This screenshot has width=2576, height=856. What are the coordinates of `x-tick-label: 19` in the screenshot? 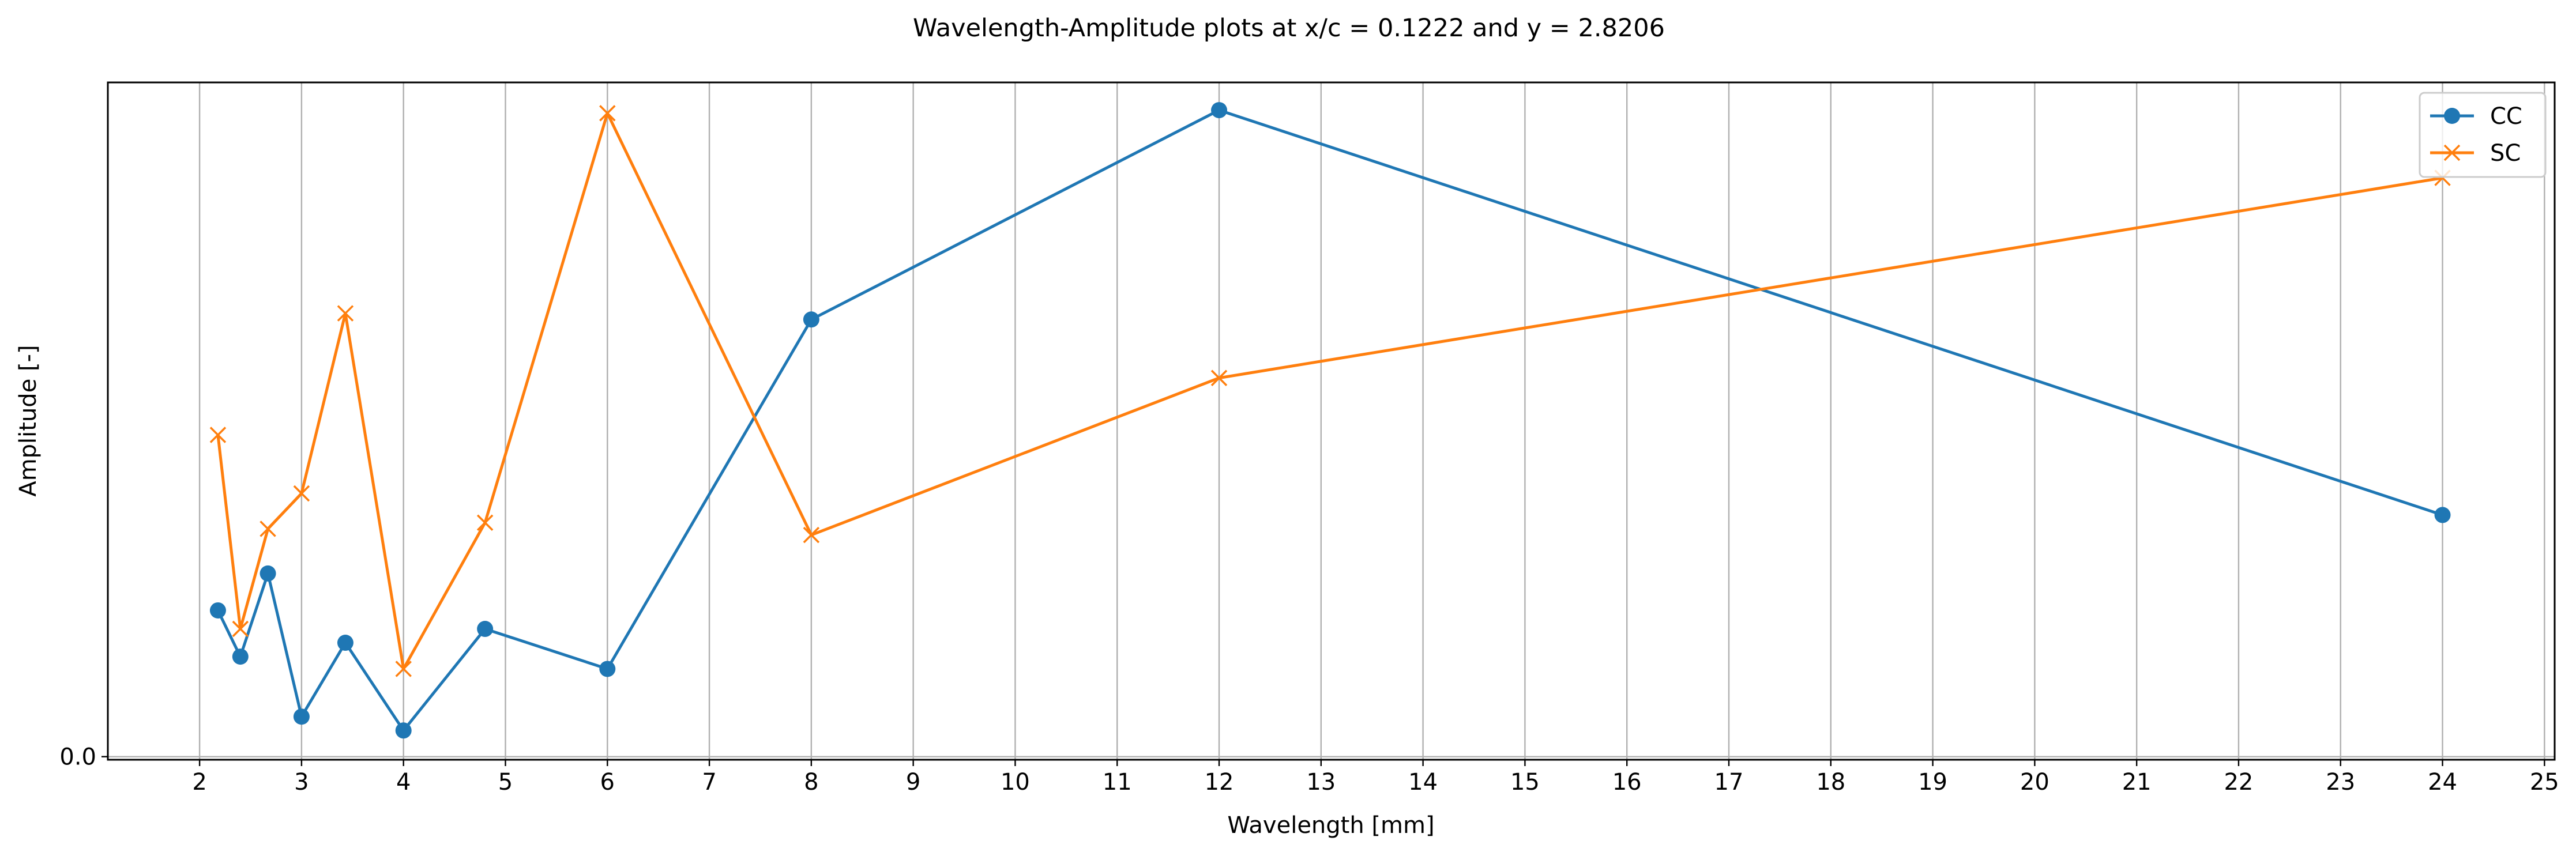 It's located at (1932, 782).